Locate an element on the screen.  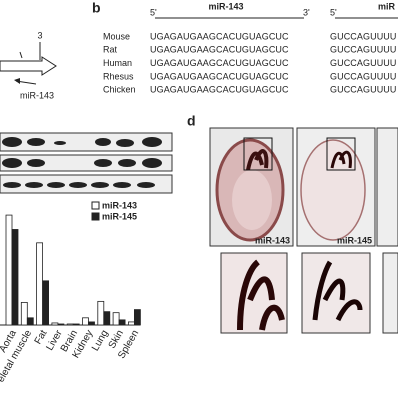
mirna-name: miR-143 is located at coordinates (225, 6).